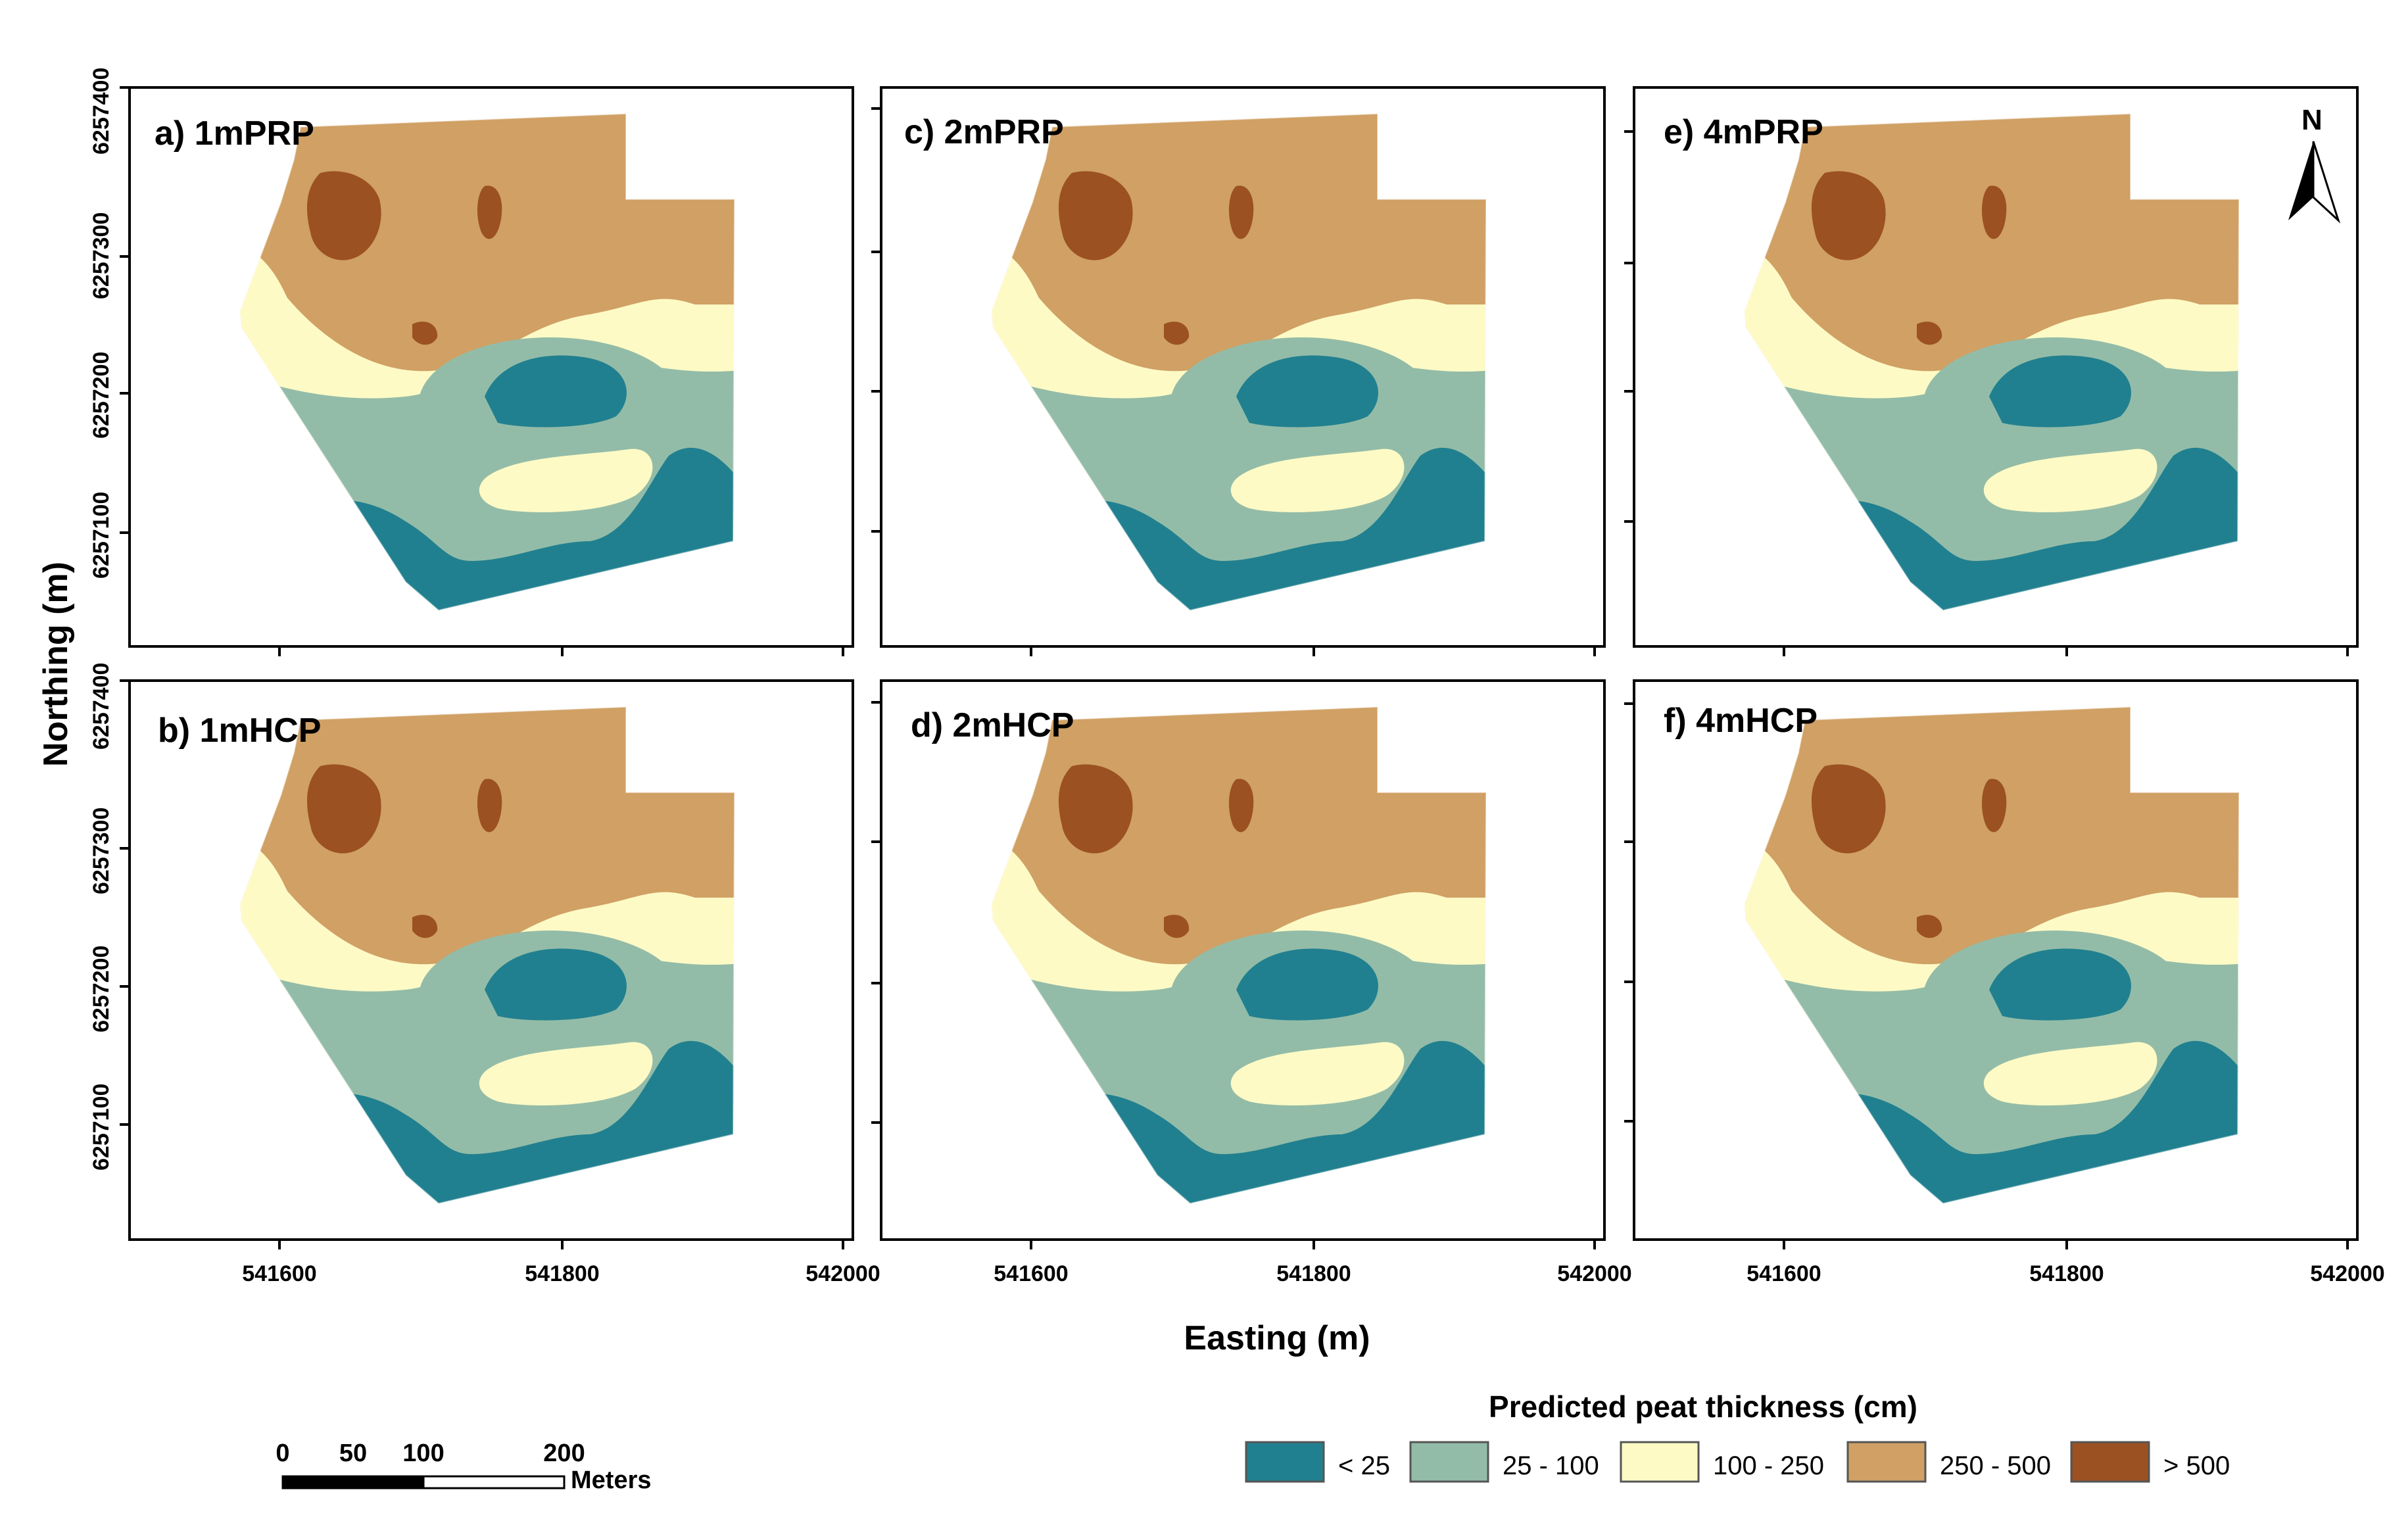 The image size is (2408, 1525). I want to click on legend-item: 250 - 500, so click(1948, 1462).